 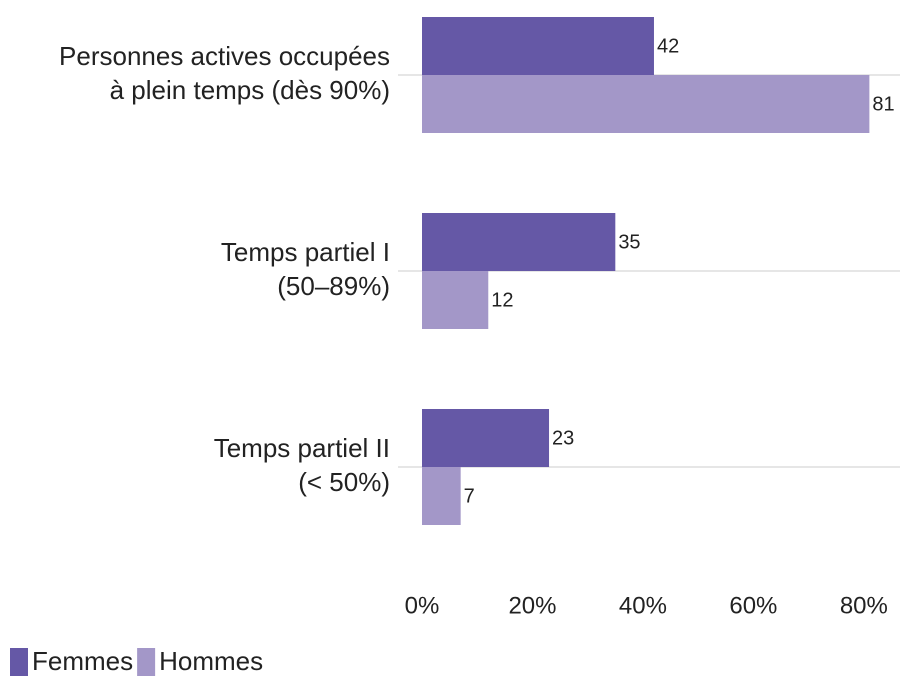 What do you see at coordinates (629, 242) in the screenshot?
I see `value-label: 35` at bounding box center [629, 242].